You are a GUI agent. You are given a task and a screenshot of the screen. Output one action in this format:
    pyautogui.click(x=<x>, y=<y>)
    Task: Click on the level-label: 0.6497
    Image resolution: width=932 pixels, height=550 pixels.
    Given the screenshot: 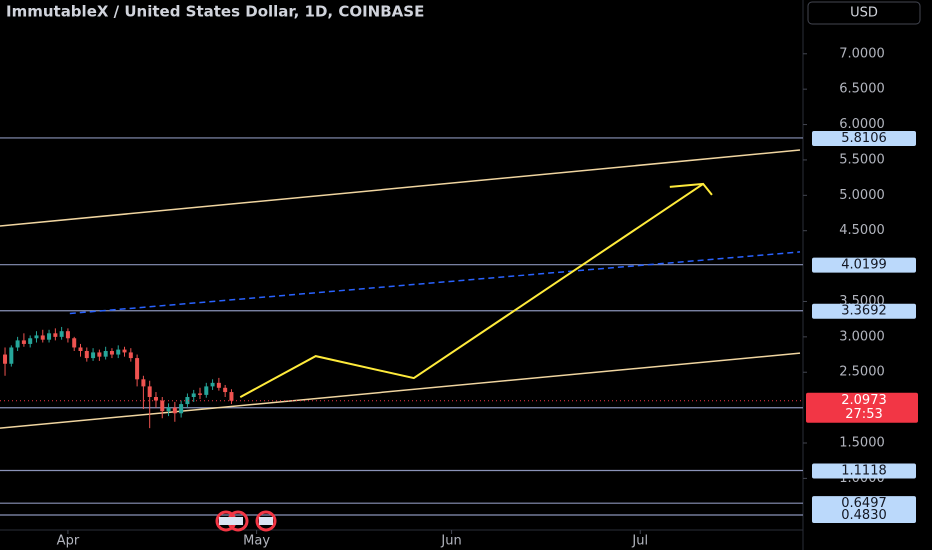 What is the action you would take?
    pyautogui.click(x=864, y=503)
    